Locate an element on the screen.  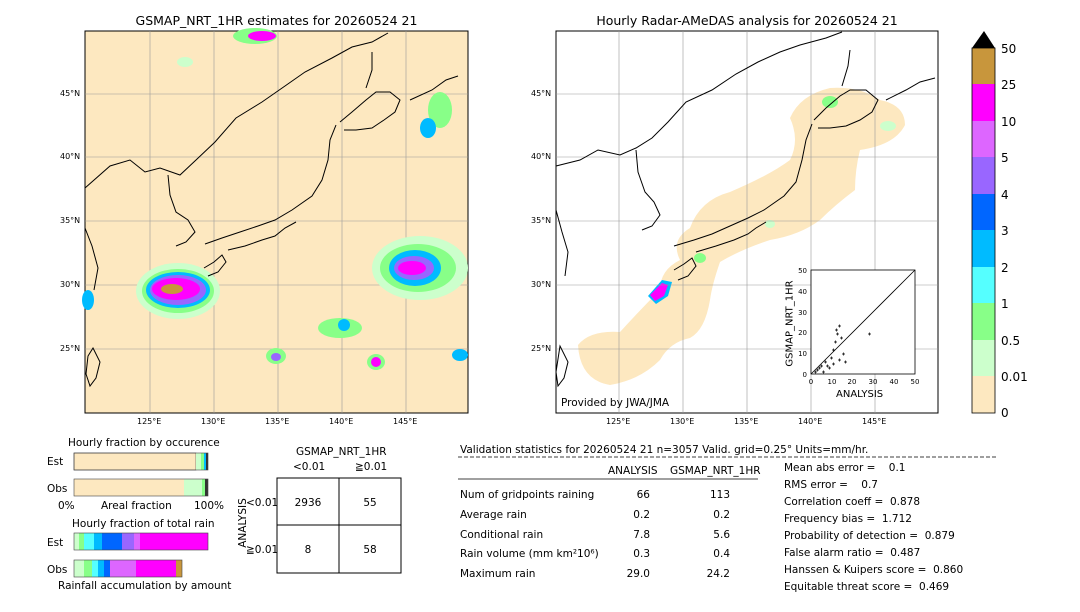
left-lon-140: 140°E is located at coordinates (341, 421).